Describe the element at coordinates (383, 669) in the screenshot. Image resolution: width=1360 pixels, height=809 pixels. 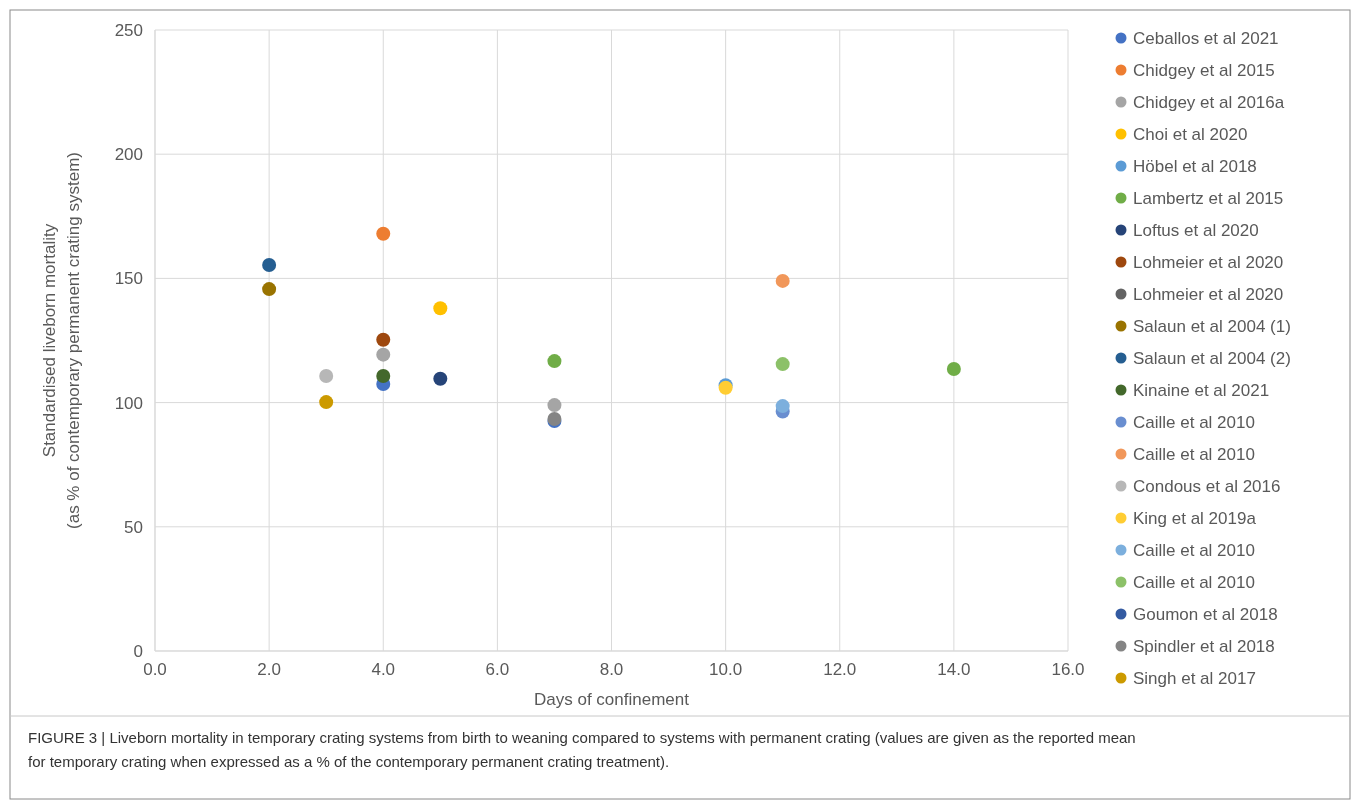
I see `x-tick-label: 4.0` at that location.